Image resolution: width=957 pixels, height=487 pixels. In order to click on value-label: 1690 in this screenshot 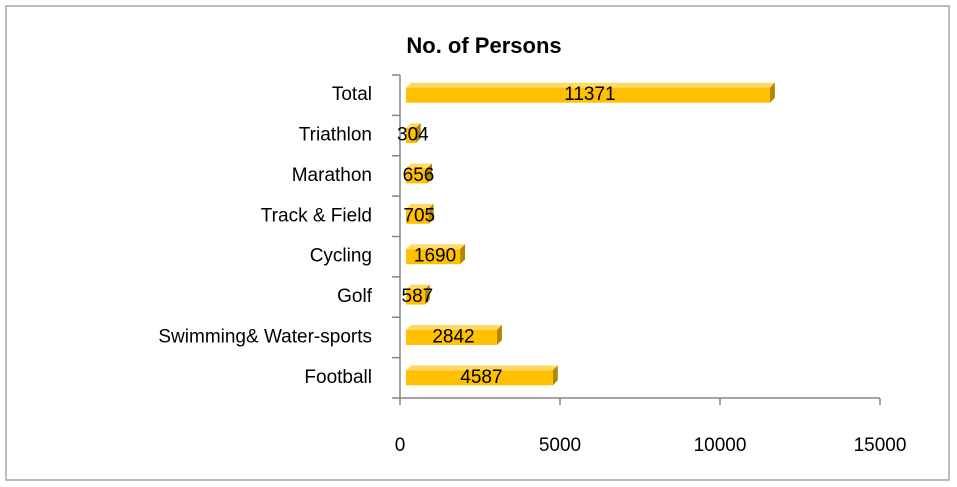, I will do `click(435, 256)`.